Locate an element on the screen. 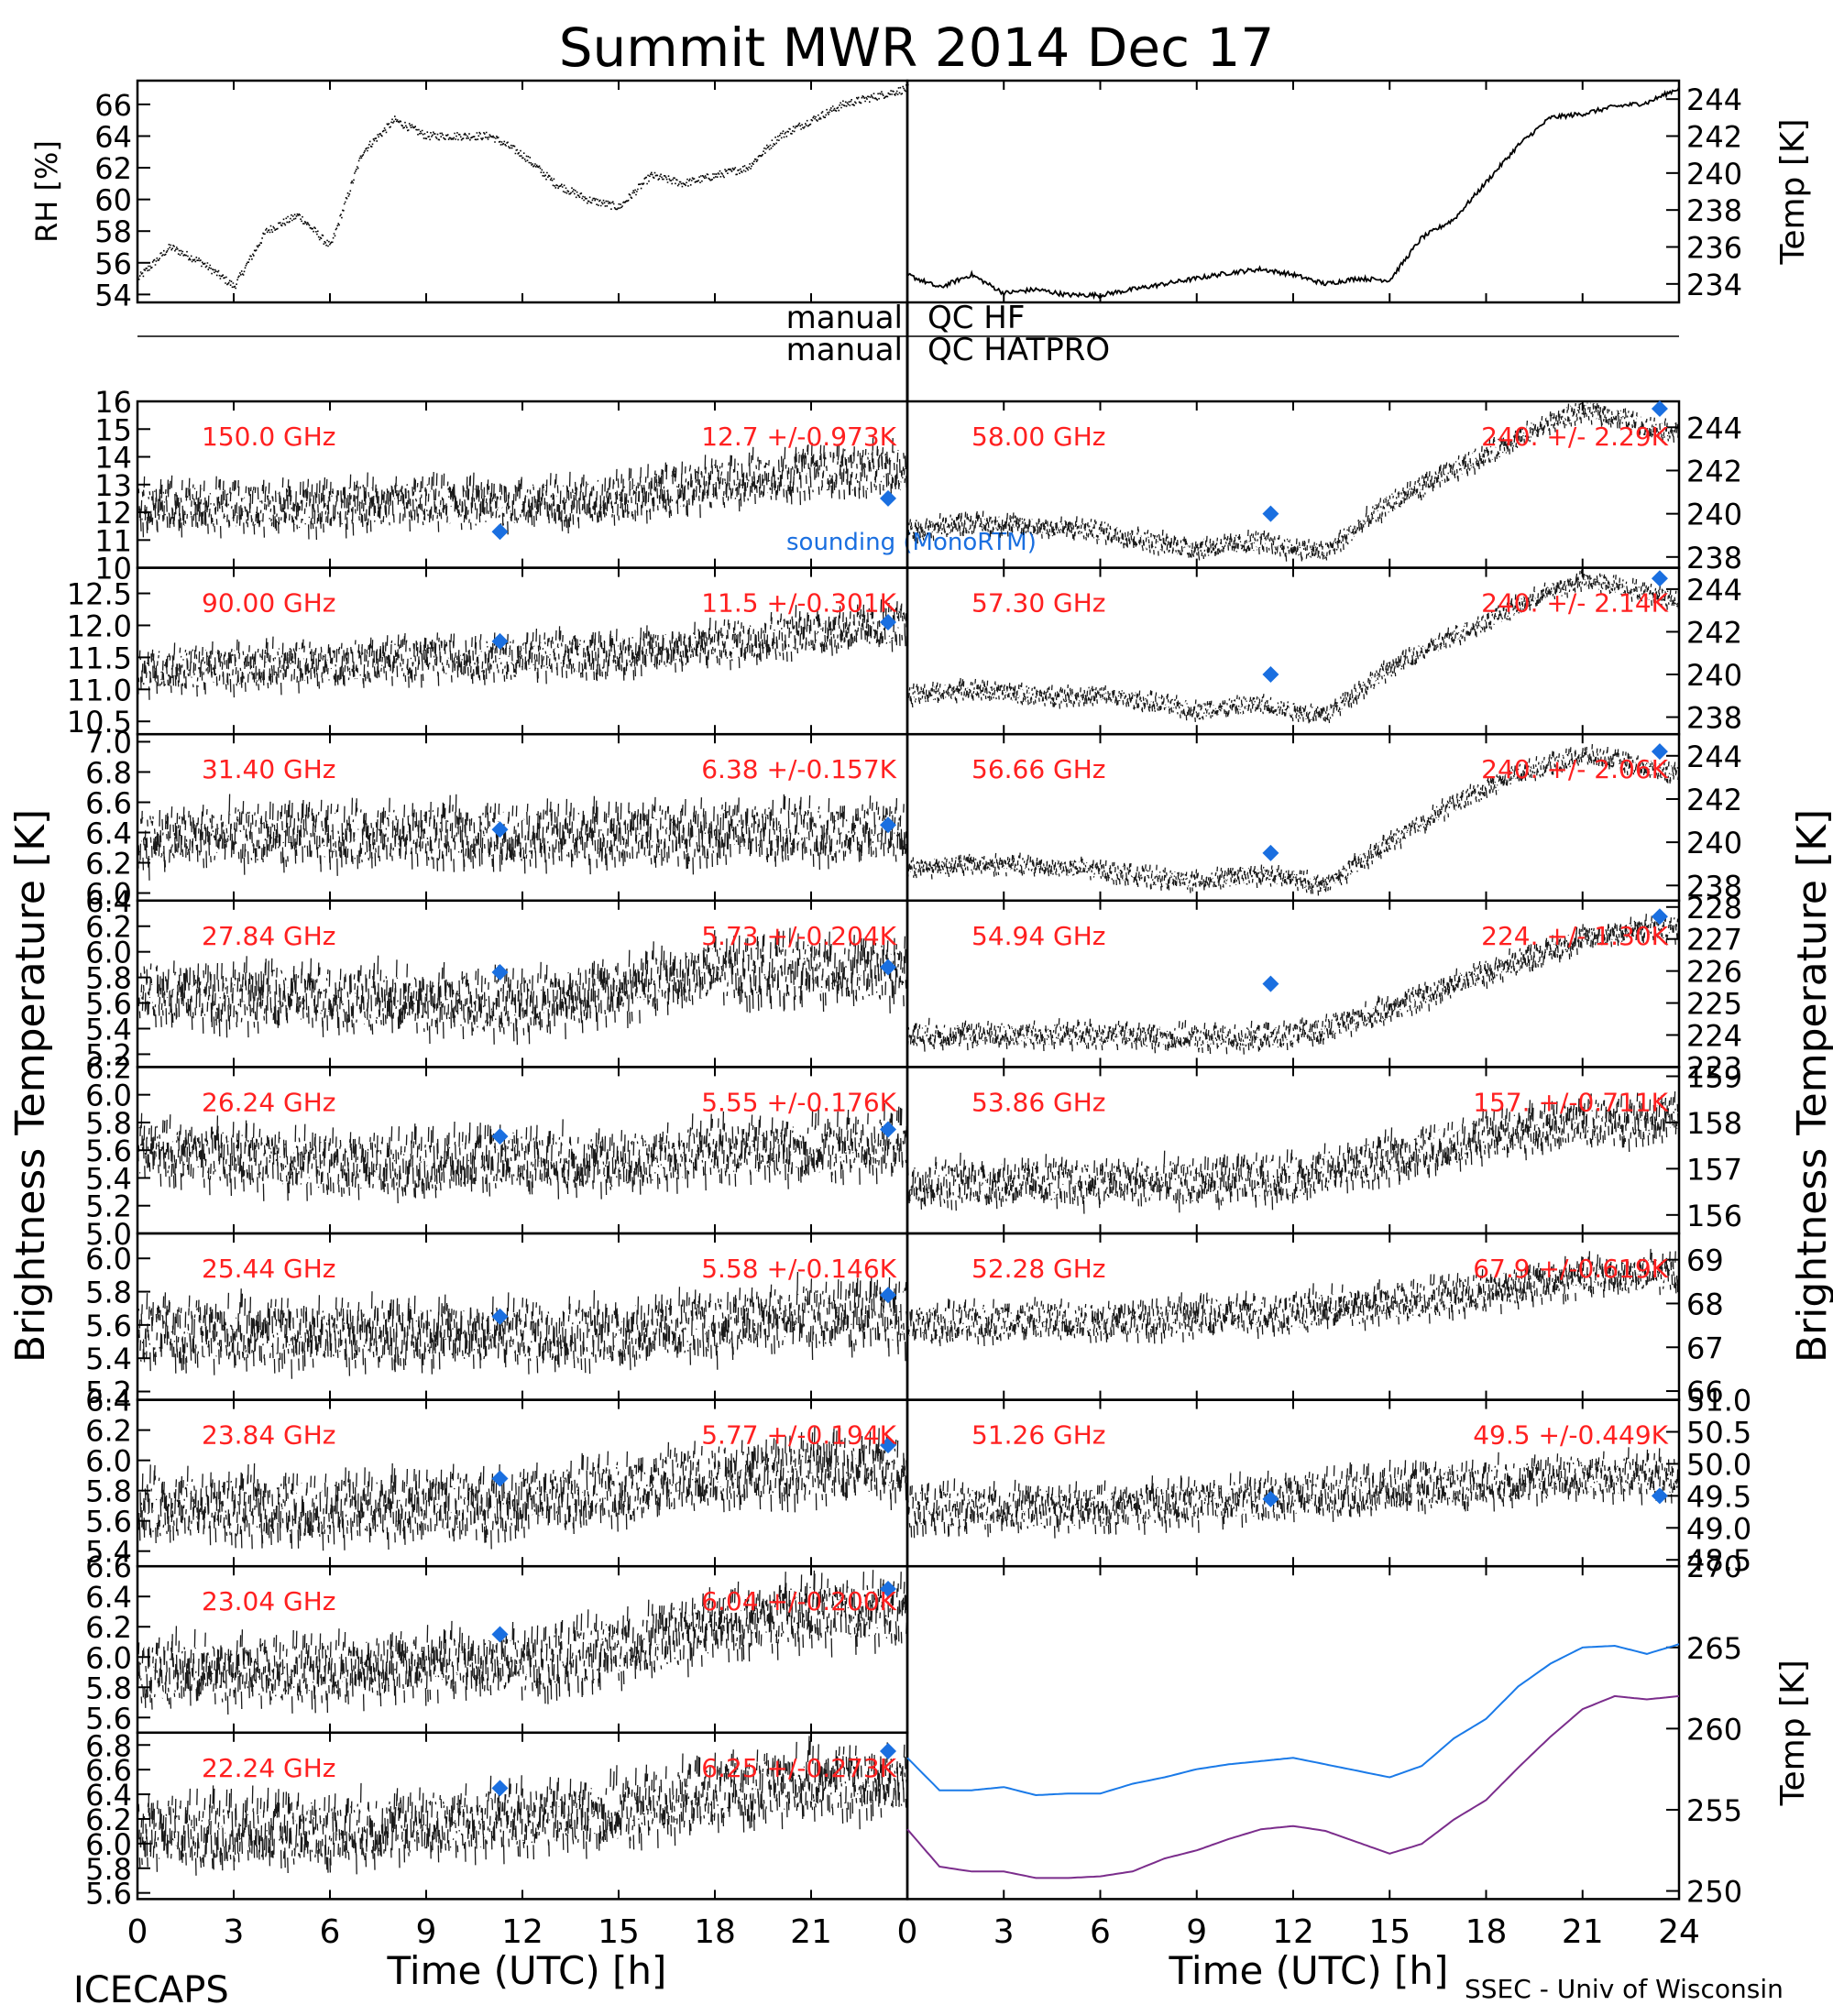 The image size is (1833, 2016). y-tick-label-ch3140: 6.2 is located at coordinates (108, 864).